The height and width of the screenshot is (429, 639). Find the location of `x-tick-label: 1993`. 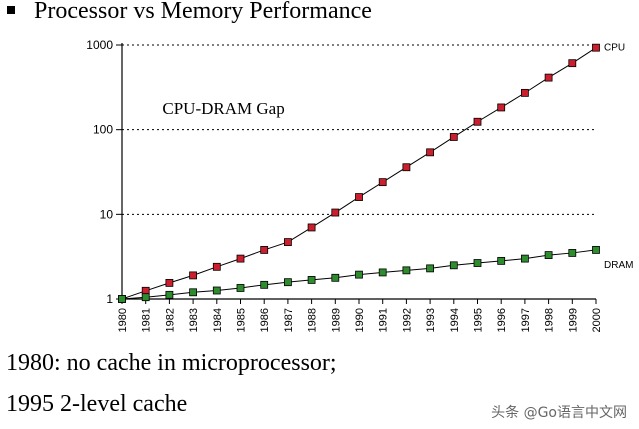

x-tick-label: 1993 is located at coordinates (431, 320).